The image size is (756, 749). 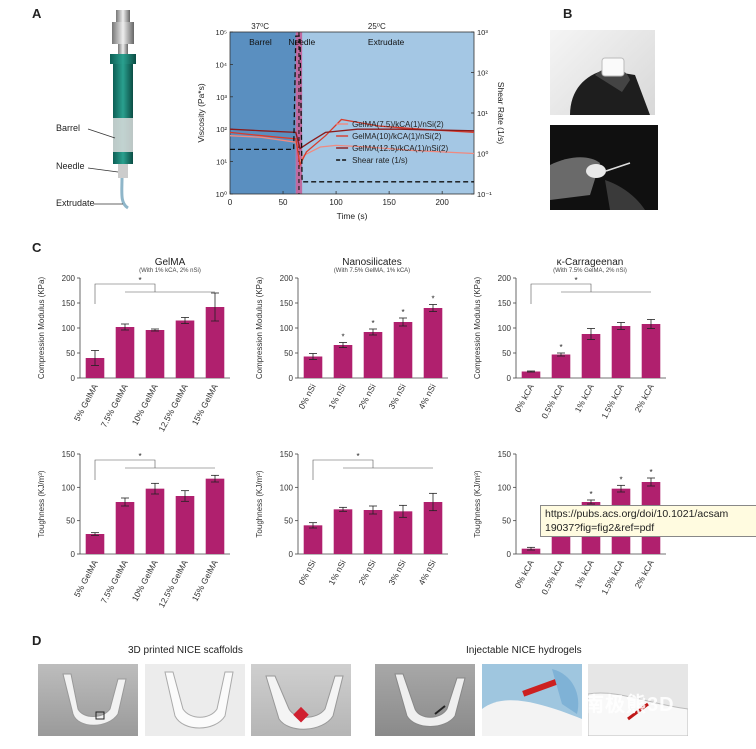 I want to click on chart-title-gelma: GelMA, so click(x=170, y=262).